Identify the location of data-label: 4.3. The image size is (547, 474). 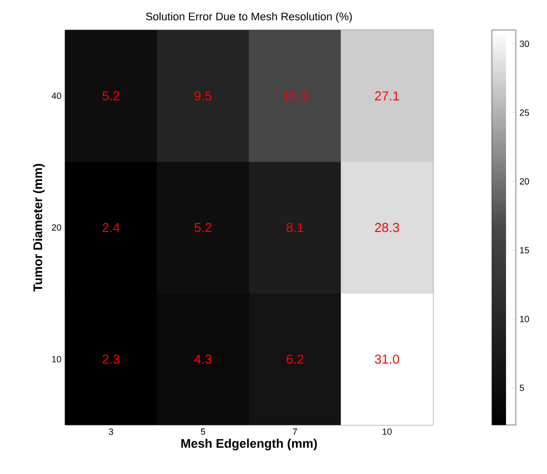
(203, 359).